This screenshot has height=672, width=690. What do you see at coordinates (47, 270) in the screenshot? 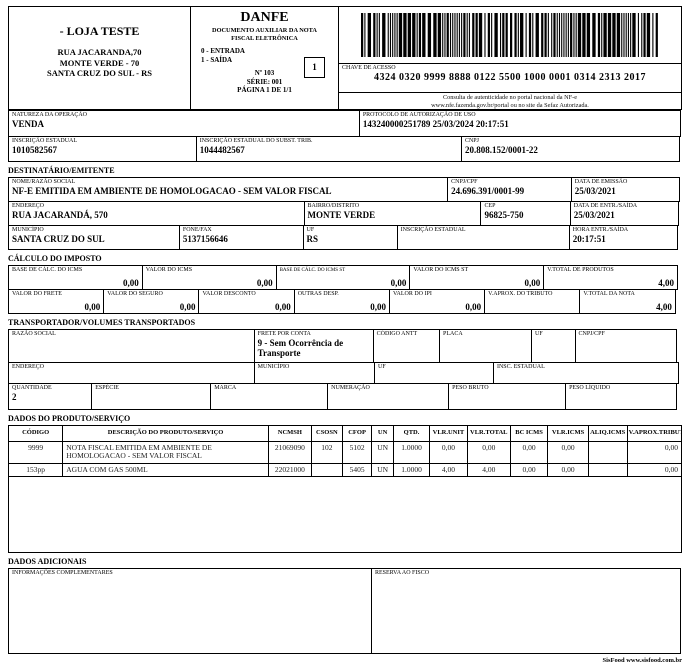
I see `base-icms-label: BASE DE CÁLC. DO ICMS` at bounding box center [47, 270].